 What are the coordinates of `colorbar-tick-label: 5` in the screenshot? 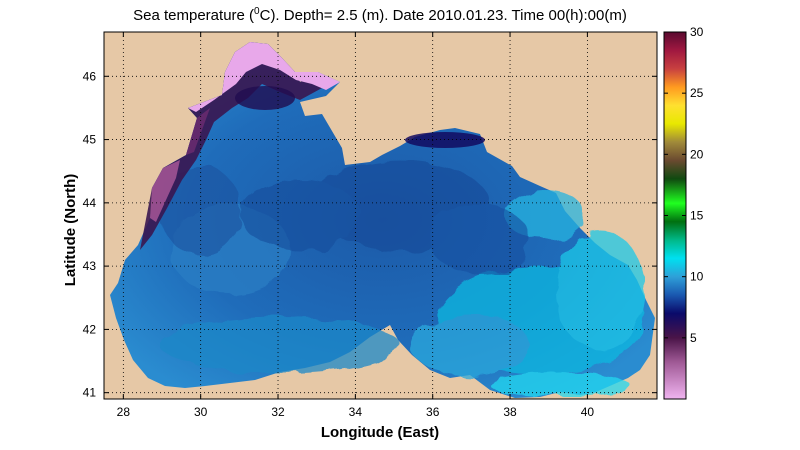 It's located at (693, 338).